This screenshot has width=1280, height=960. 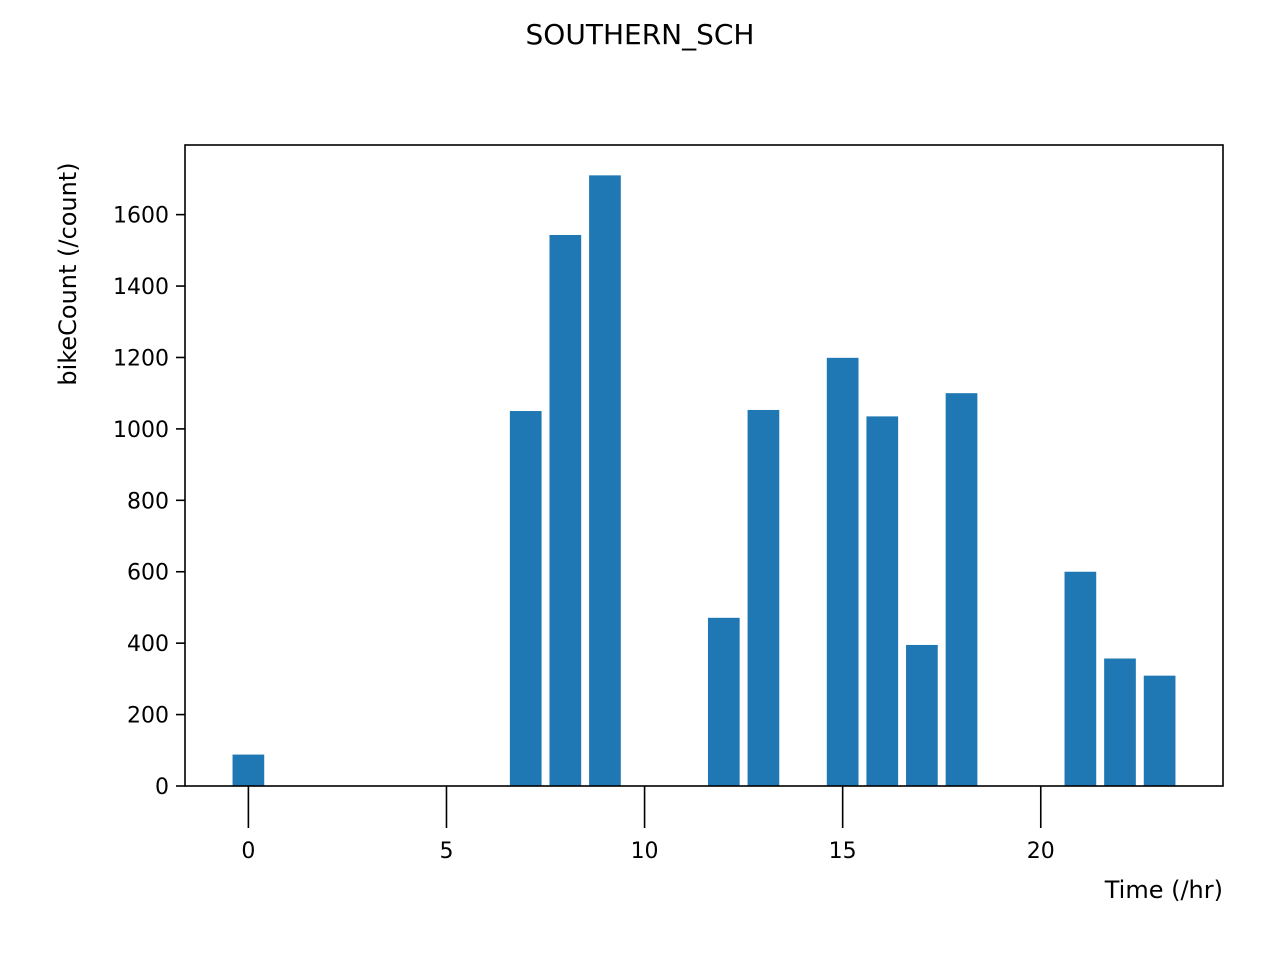 I want to click on x-axis-ticks: 0 5 10 15 20, so click(x=648, y=825).